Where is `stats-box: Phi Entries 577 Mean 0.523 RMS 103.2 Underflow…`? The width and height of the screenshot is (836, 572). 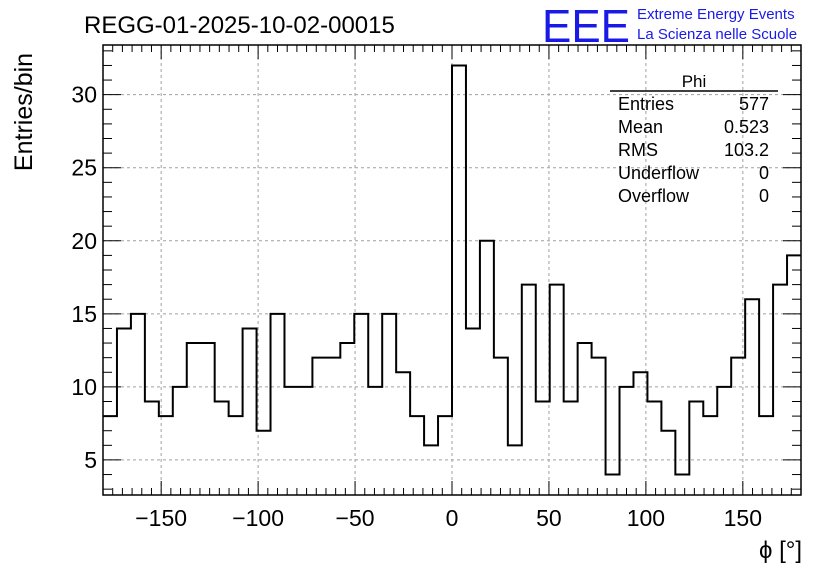 stats-box: Phi Entries 577 Mean 0.523 RMS 103.2 Underflow… is located at coordinates (694, 139).